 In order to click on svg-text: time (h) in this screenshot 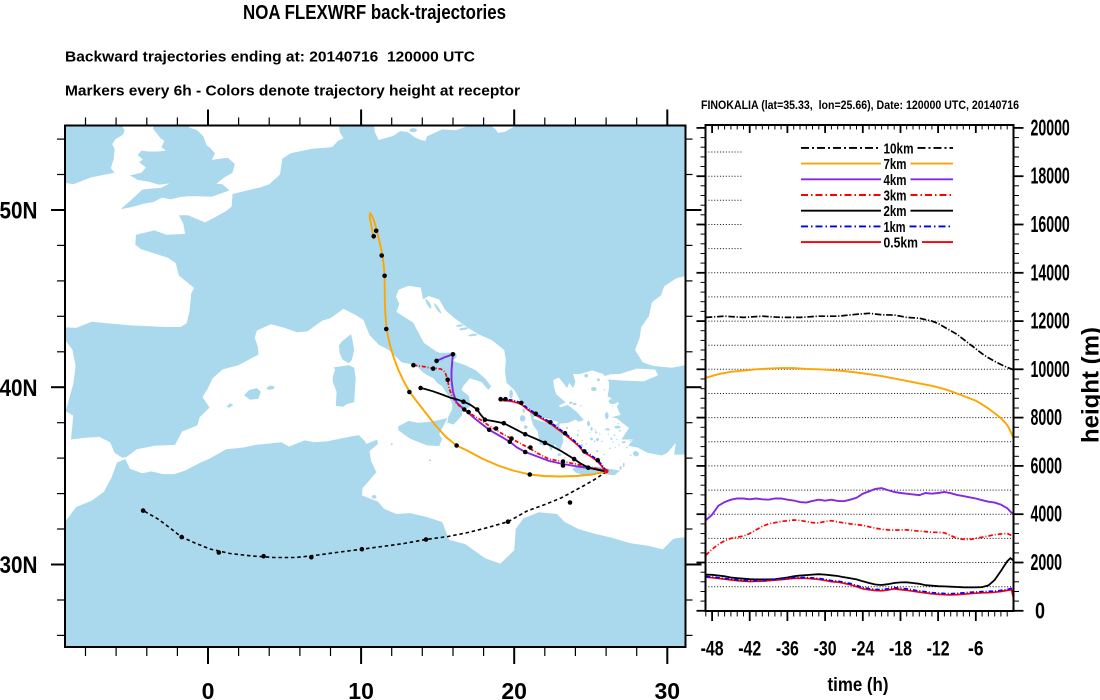, I will do `click(858, 685)`.